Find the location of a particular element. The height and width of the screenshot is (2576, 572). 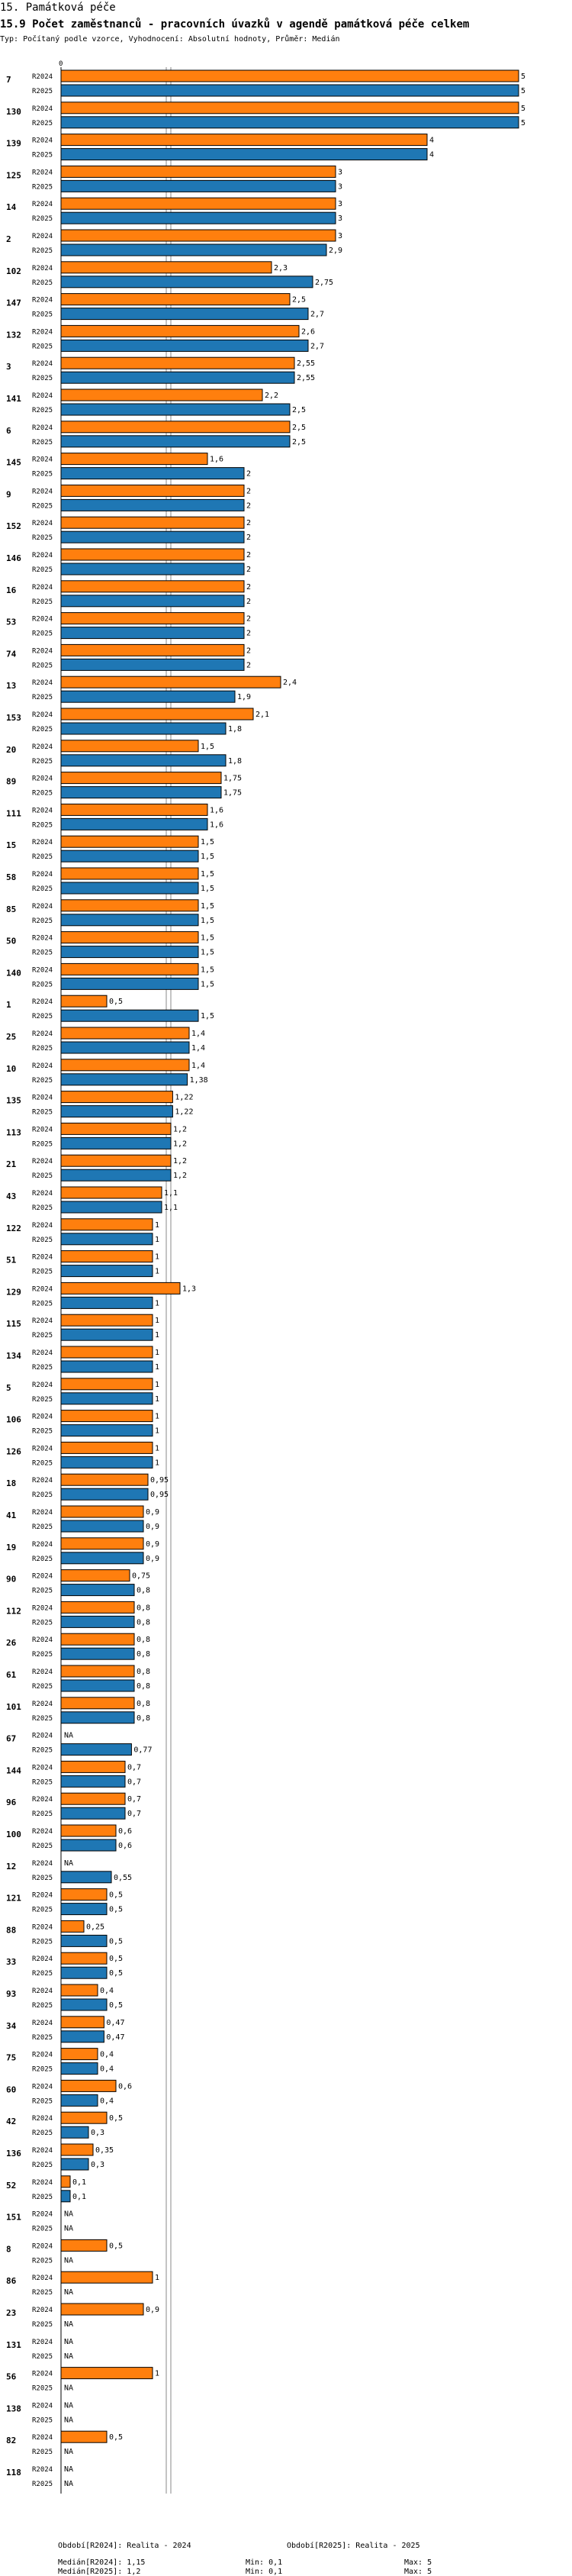

category-label: 131 is located at coordinates (14, 2345).